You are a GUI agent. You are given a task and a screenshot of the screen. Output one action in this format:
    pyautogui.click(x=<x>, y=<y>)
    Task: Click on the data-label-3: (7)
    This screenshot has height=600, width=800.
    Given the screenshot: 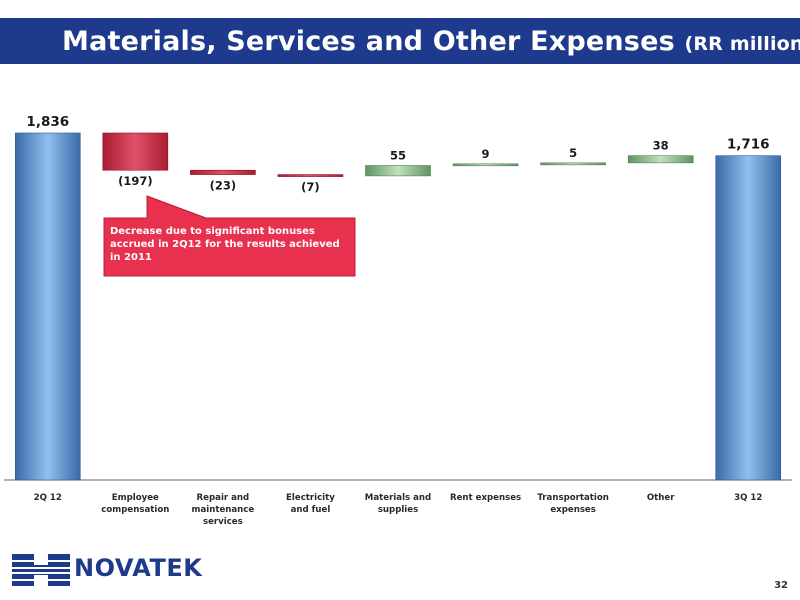 What is the action you would take?
    pyautogui.click(x=310, y=187)
    